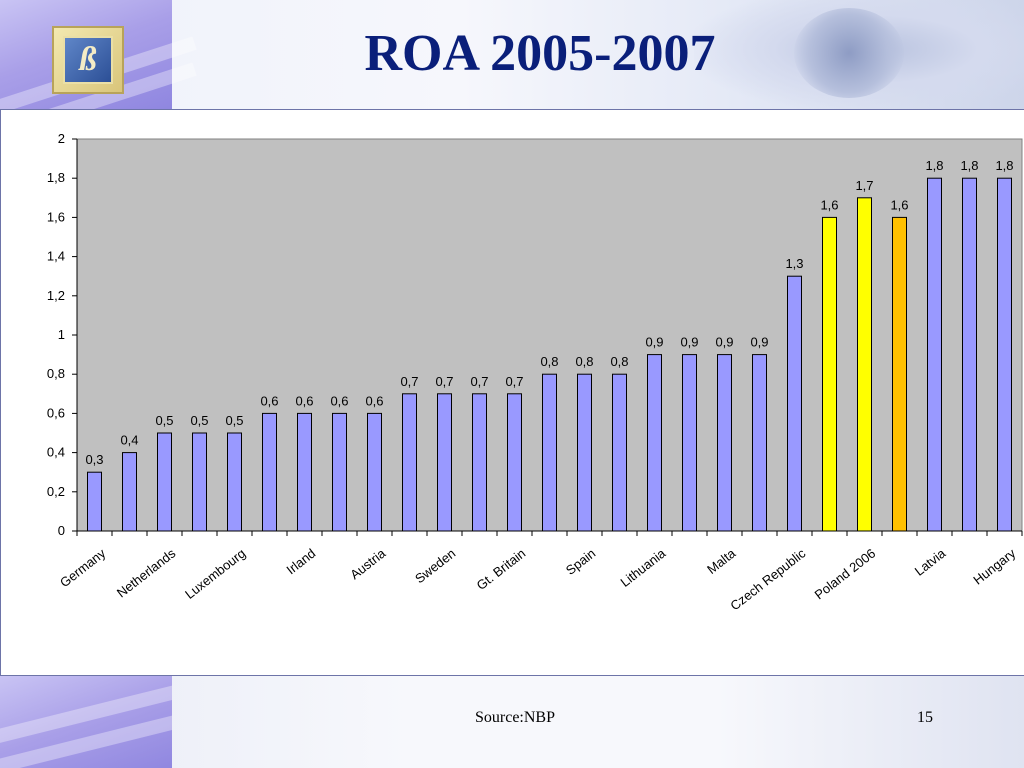 The width and height of the screenshot is (1024, 768). What do you see at coordinates (849, 53) in the screenshot?
I see `header-photo-figure` at bounding box center [849, 53].